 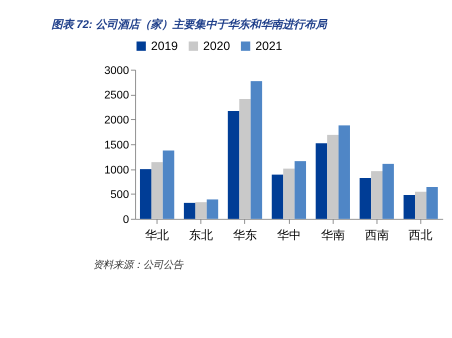 I want to click on legend-label: 2019, so click(x=164, y=45).